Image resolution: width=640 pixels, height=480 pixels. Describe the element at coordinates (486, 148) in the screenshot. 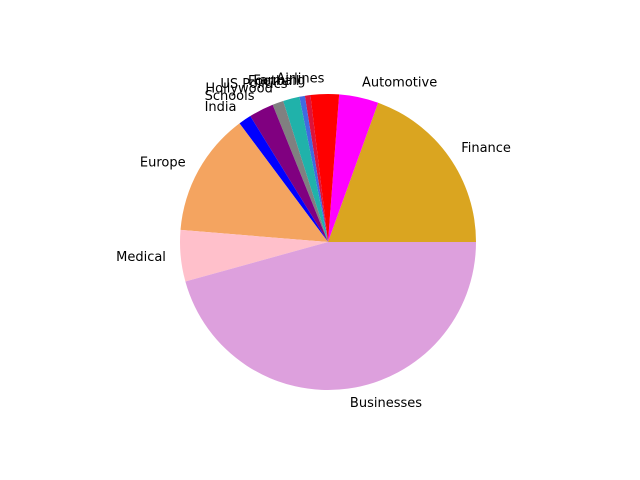

I see `pie-label-finance: Finance` at that location.